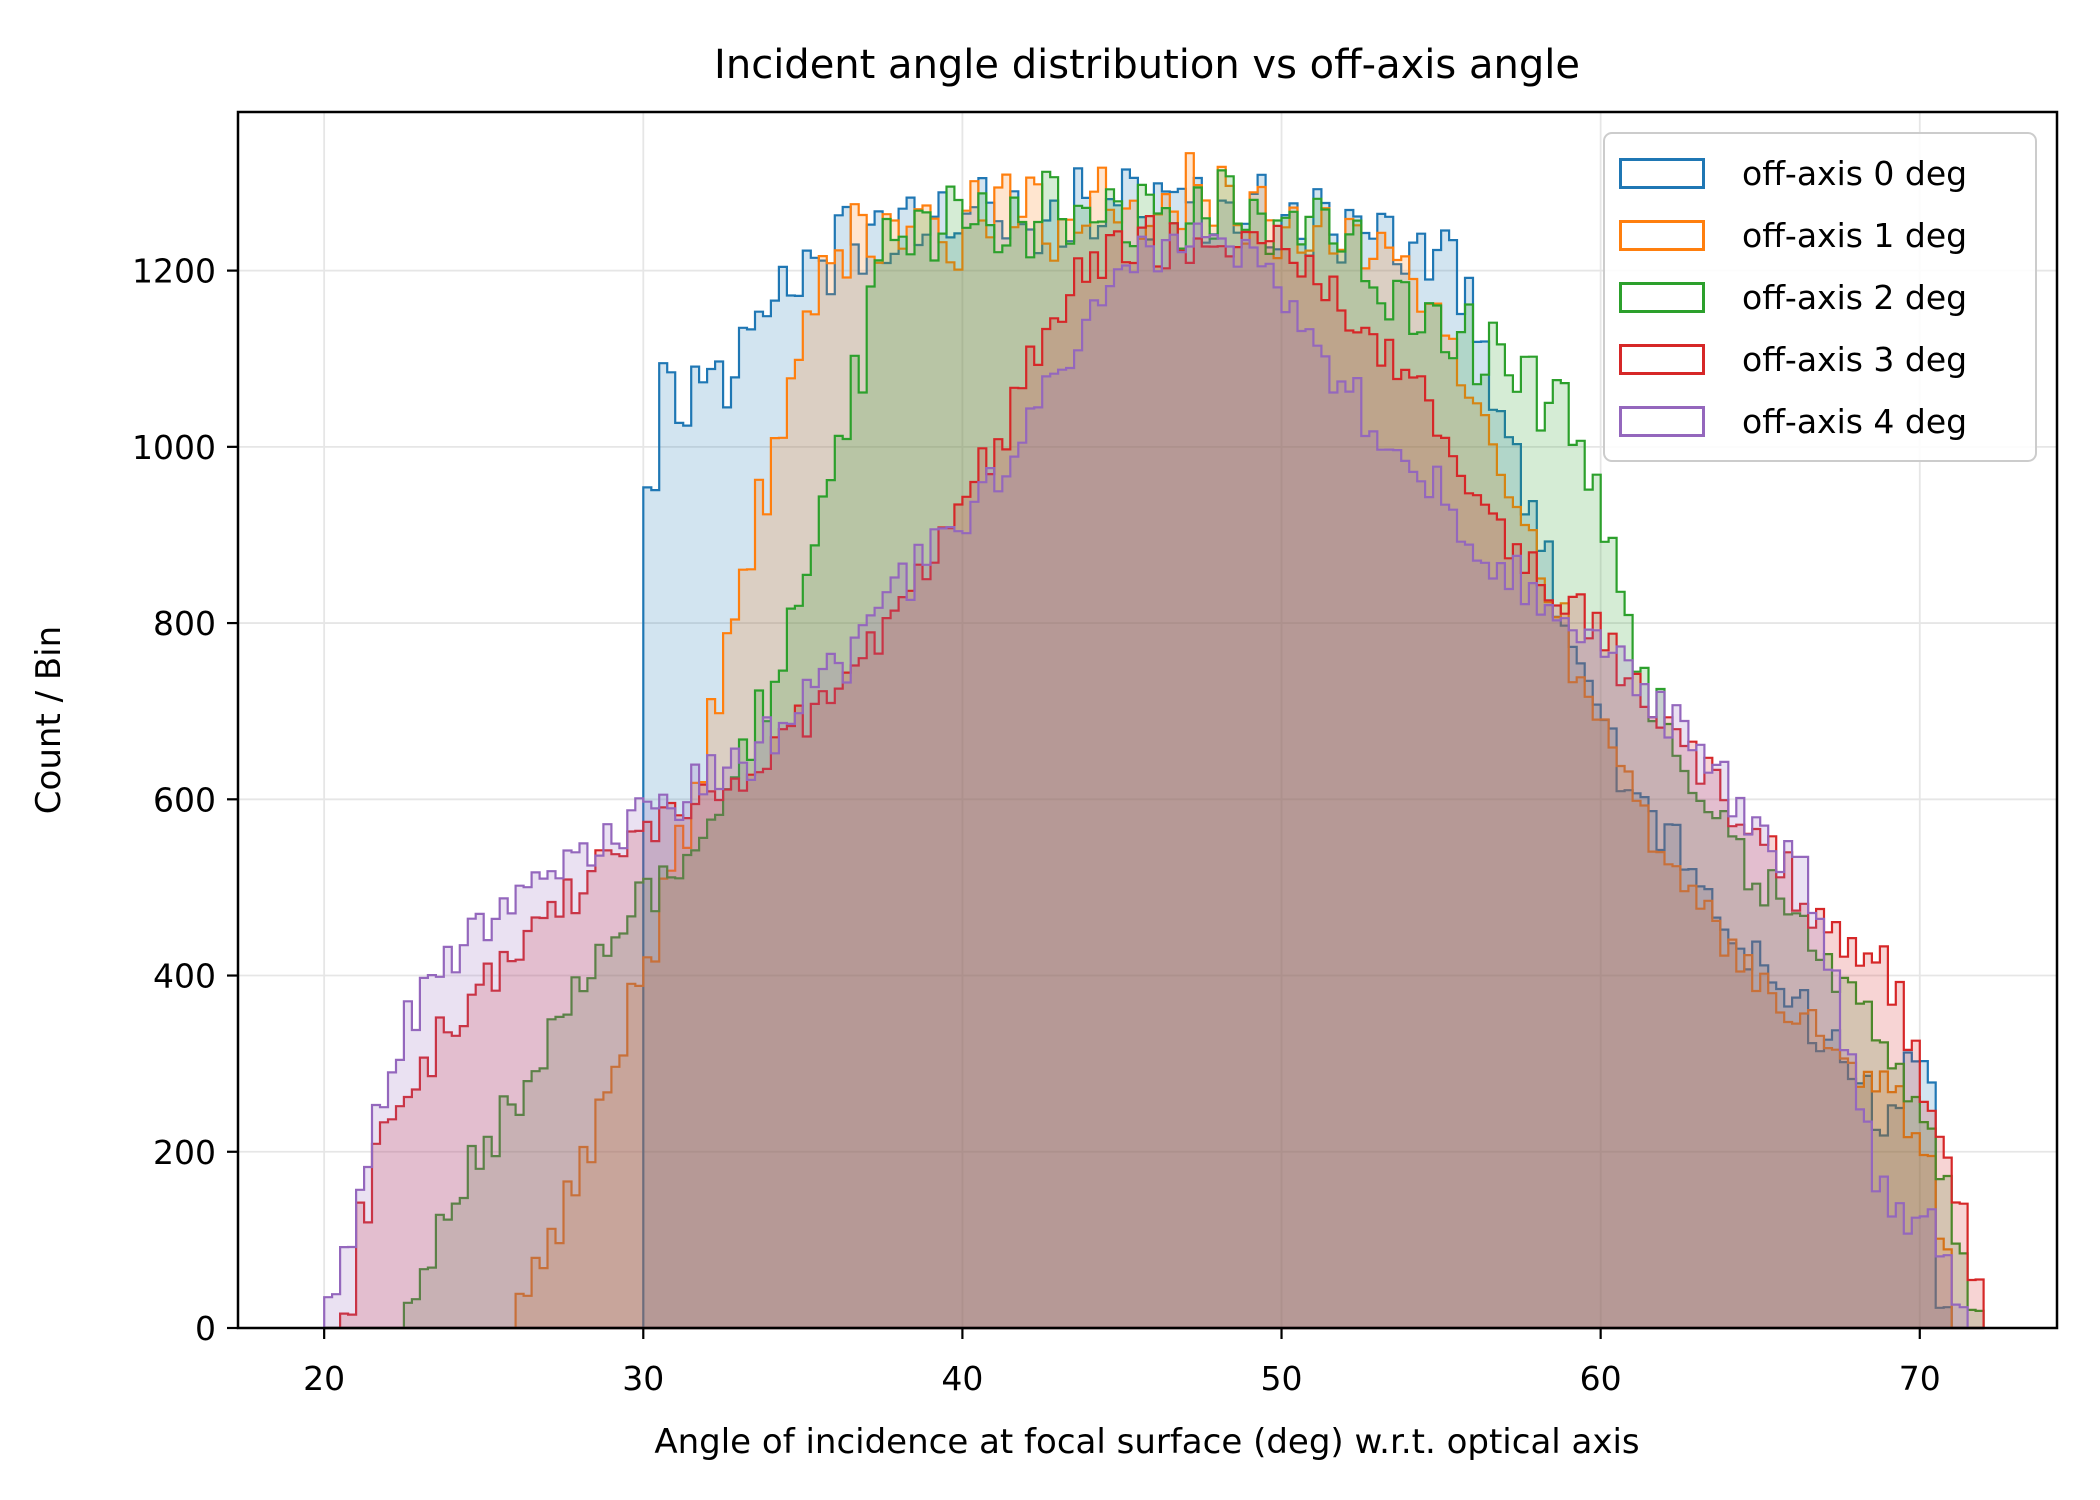 The width and height of the screenshot is (2100, 1500). I want to click on legend-item-off-axis-2-deg: off-axis 2 deg, so click(1822, 297).